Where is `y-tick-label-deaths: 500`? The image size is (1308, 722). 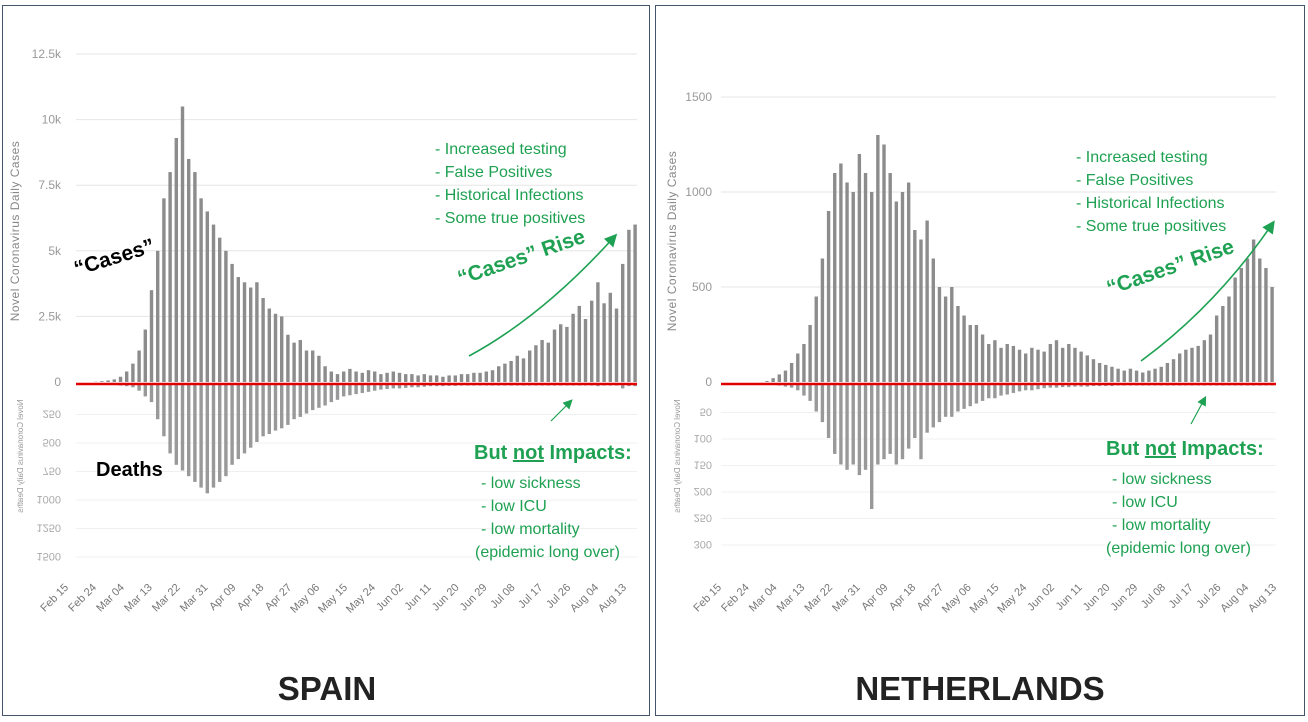 y-tick-label-deaths: 500 is located at coordinates (52, 442).